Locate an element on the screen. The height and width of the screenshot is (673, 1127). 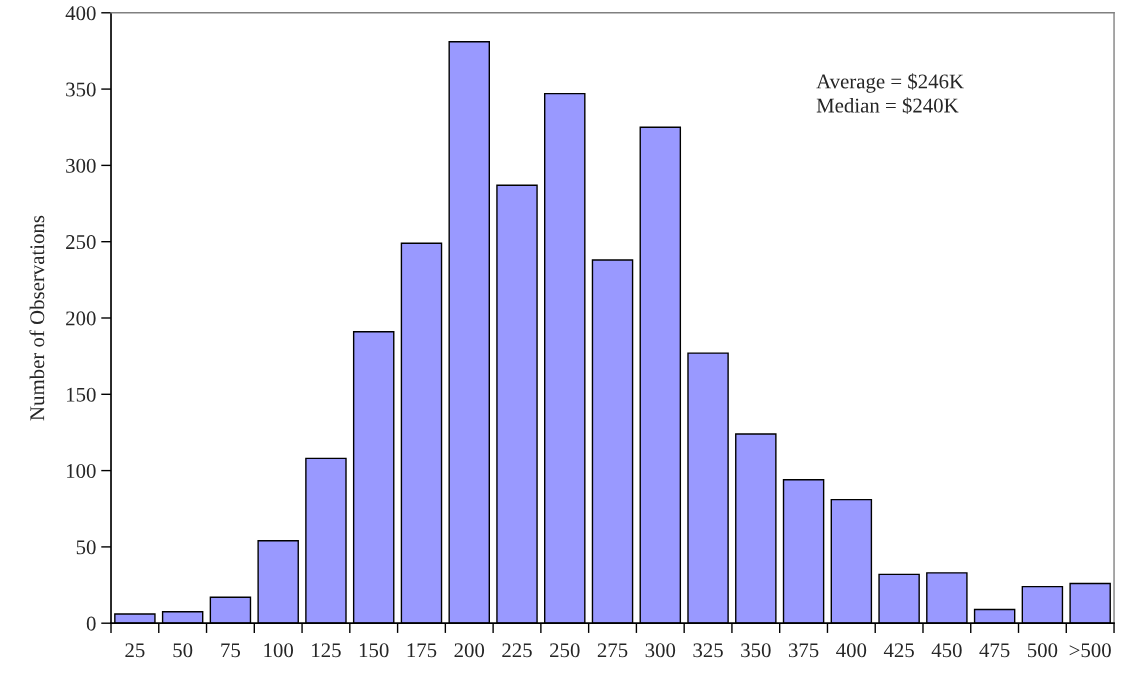
x-tick-label: 75 is located at coordinates (231, 650).